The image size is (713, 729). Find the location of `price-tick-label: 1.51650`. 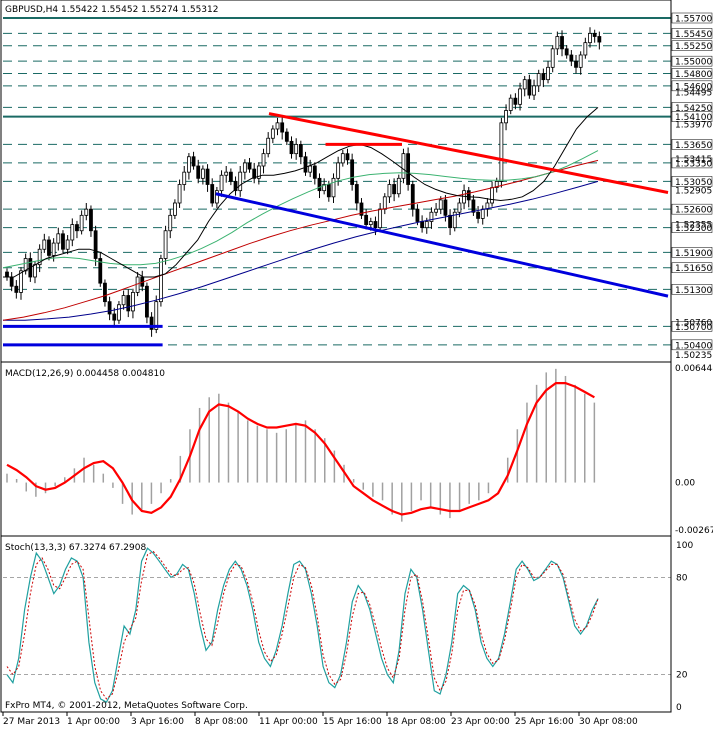

price-tick-label: 1.51650 is located at coordinates (693, 269).